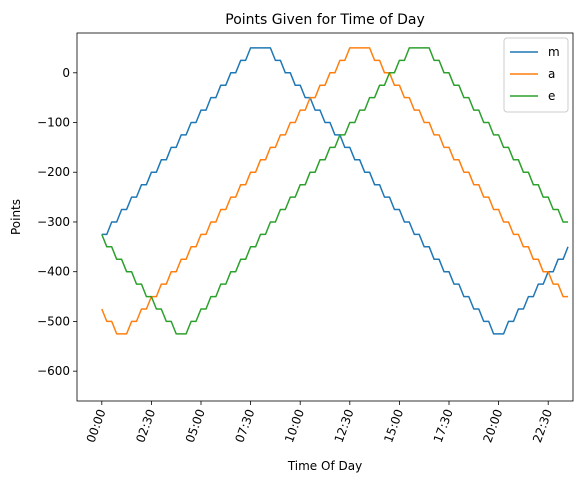  Describe the element at coordinates (53, 371) in the screenshot. I see `y-tick-label: −600` at that location.